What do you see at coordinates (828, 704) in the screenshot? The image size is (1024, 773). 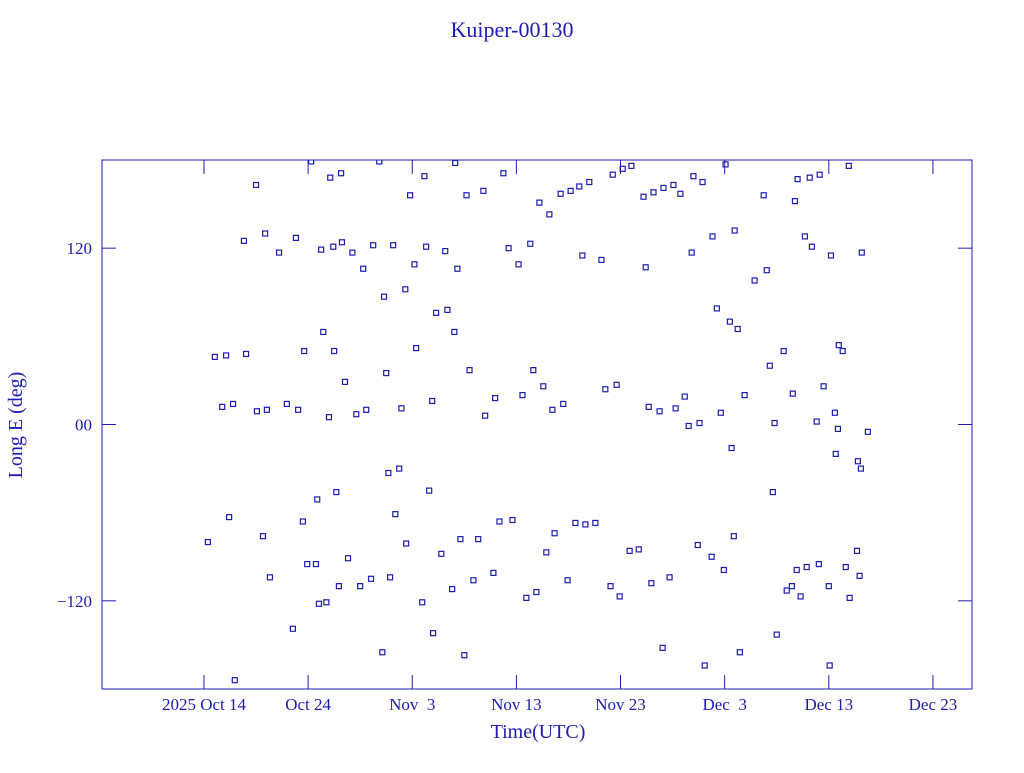 I see `x-tick-label: Dec 13` at bounding box center [828, 704].